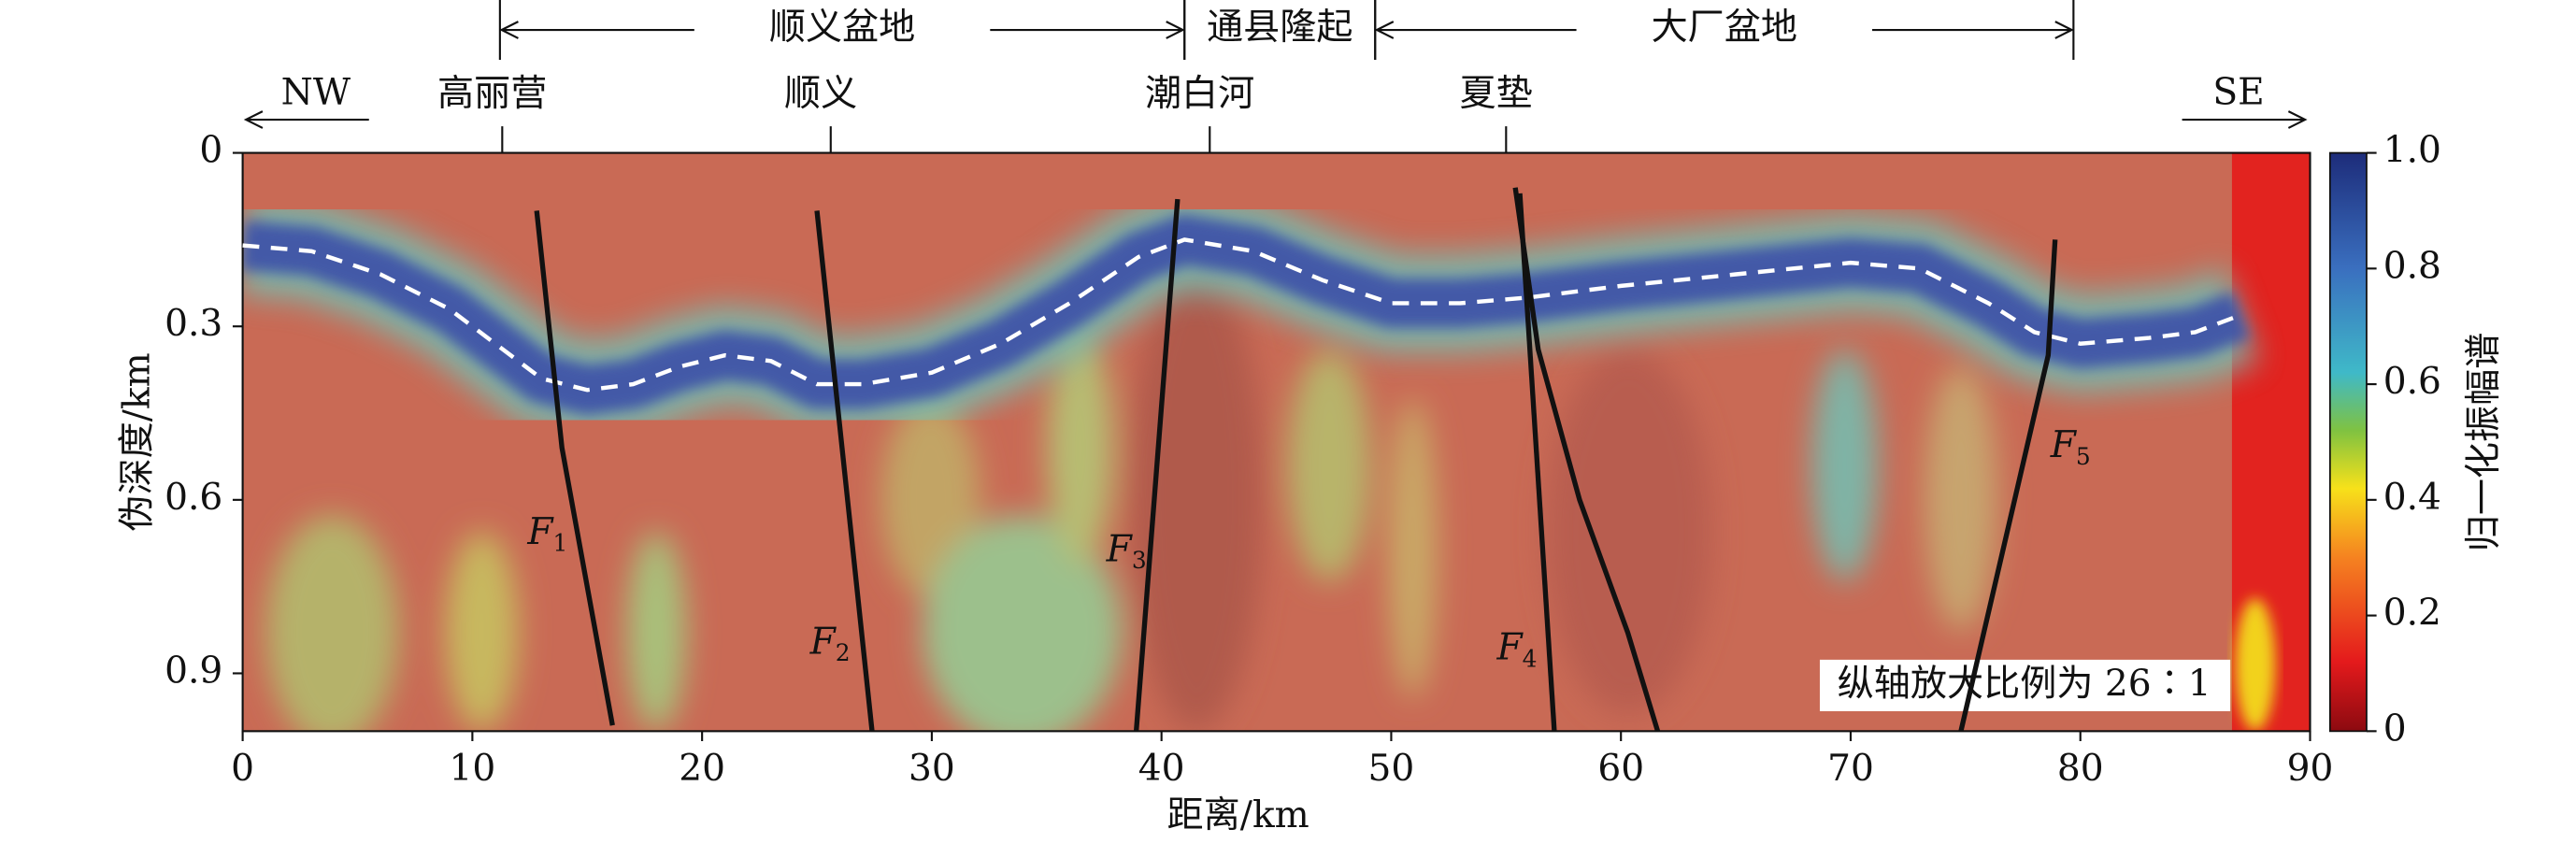  What do you see at coordinates (1199, 94) in the screenshot?
I see `place-label: 潮白河` at bounding box center [1199, 94].